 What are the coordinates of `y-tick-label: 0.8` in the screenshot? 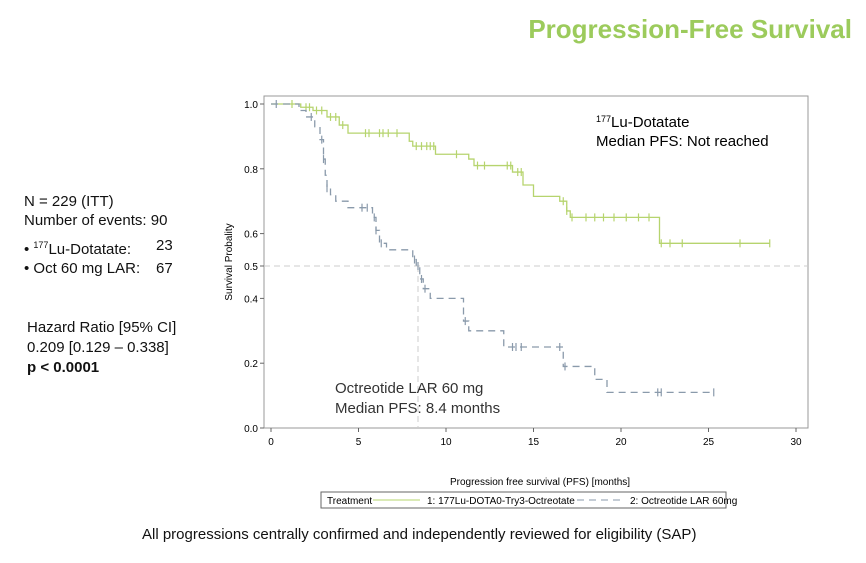 It's located at (251, 170).